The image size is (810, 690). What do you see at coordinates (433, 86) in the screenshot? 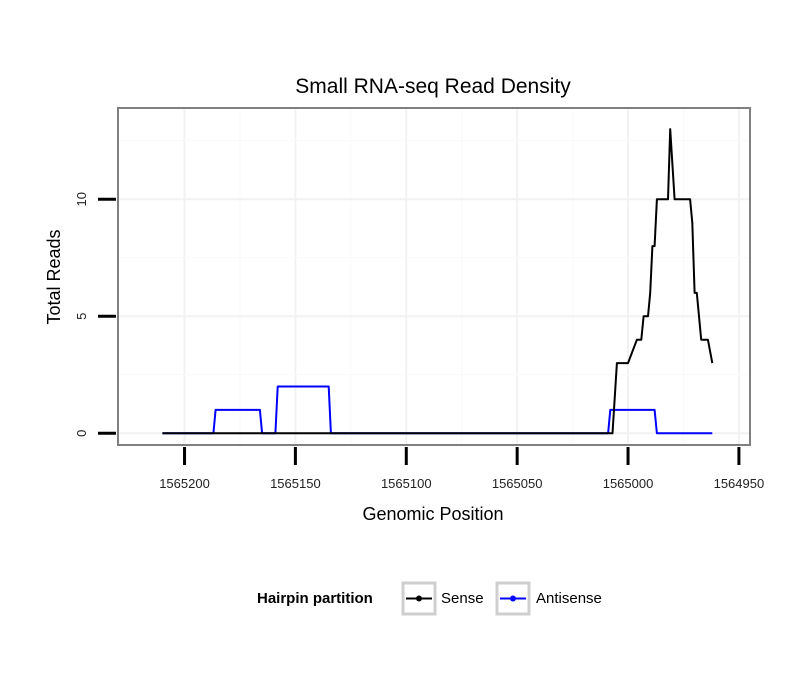
I see `chart-title: Small RNA-seq Read Density` at bounding box center [433, 86].